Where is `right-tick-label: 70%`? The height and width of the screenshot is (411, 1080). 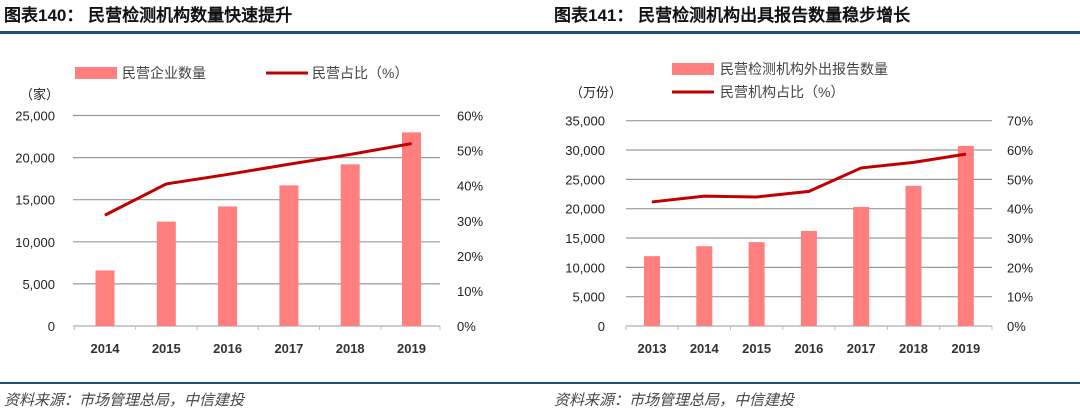 right-tick-label: 70% is located at coordinates (1020, 121).